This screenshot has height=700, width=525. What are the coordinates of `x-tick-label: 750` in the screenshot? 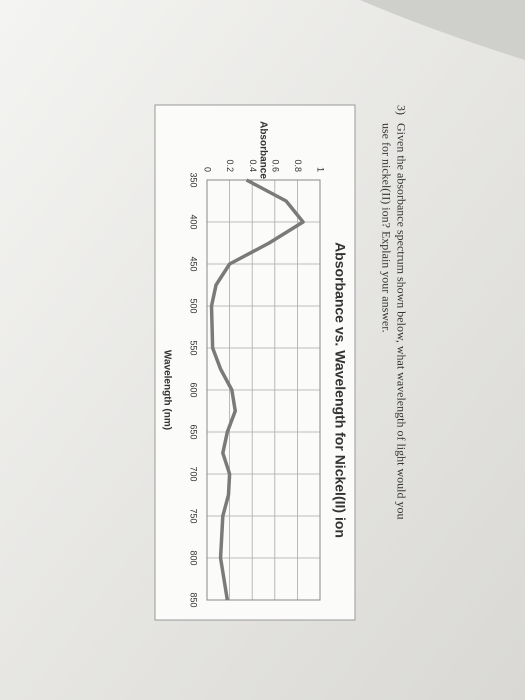 It's located at (194, 515).